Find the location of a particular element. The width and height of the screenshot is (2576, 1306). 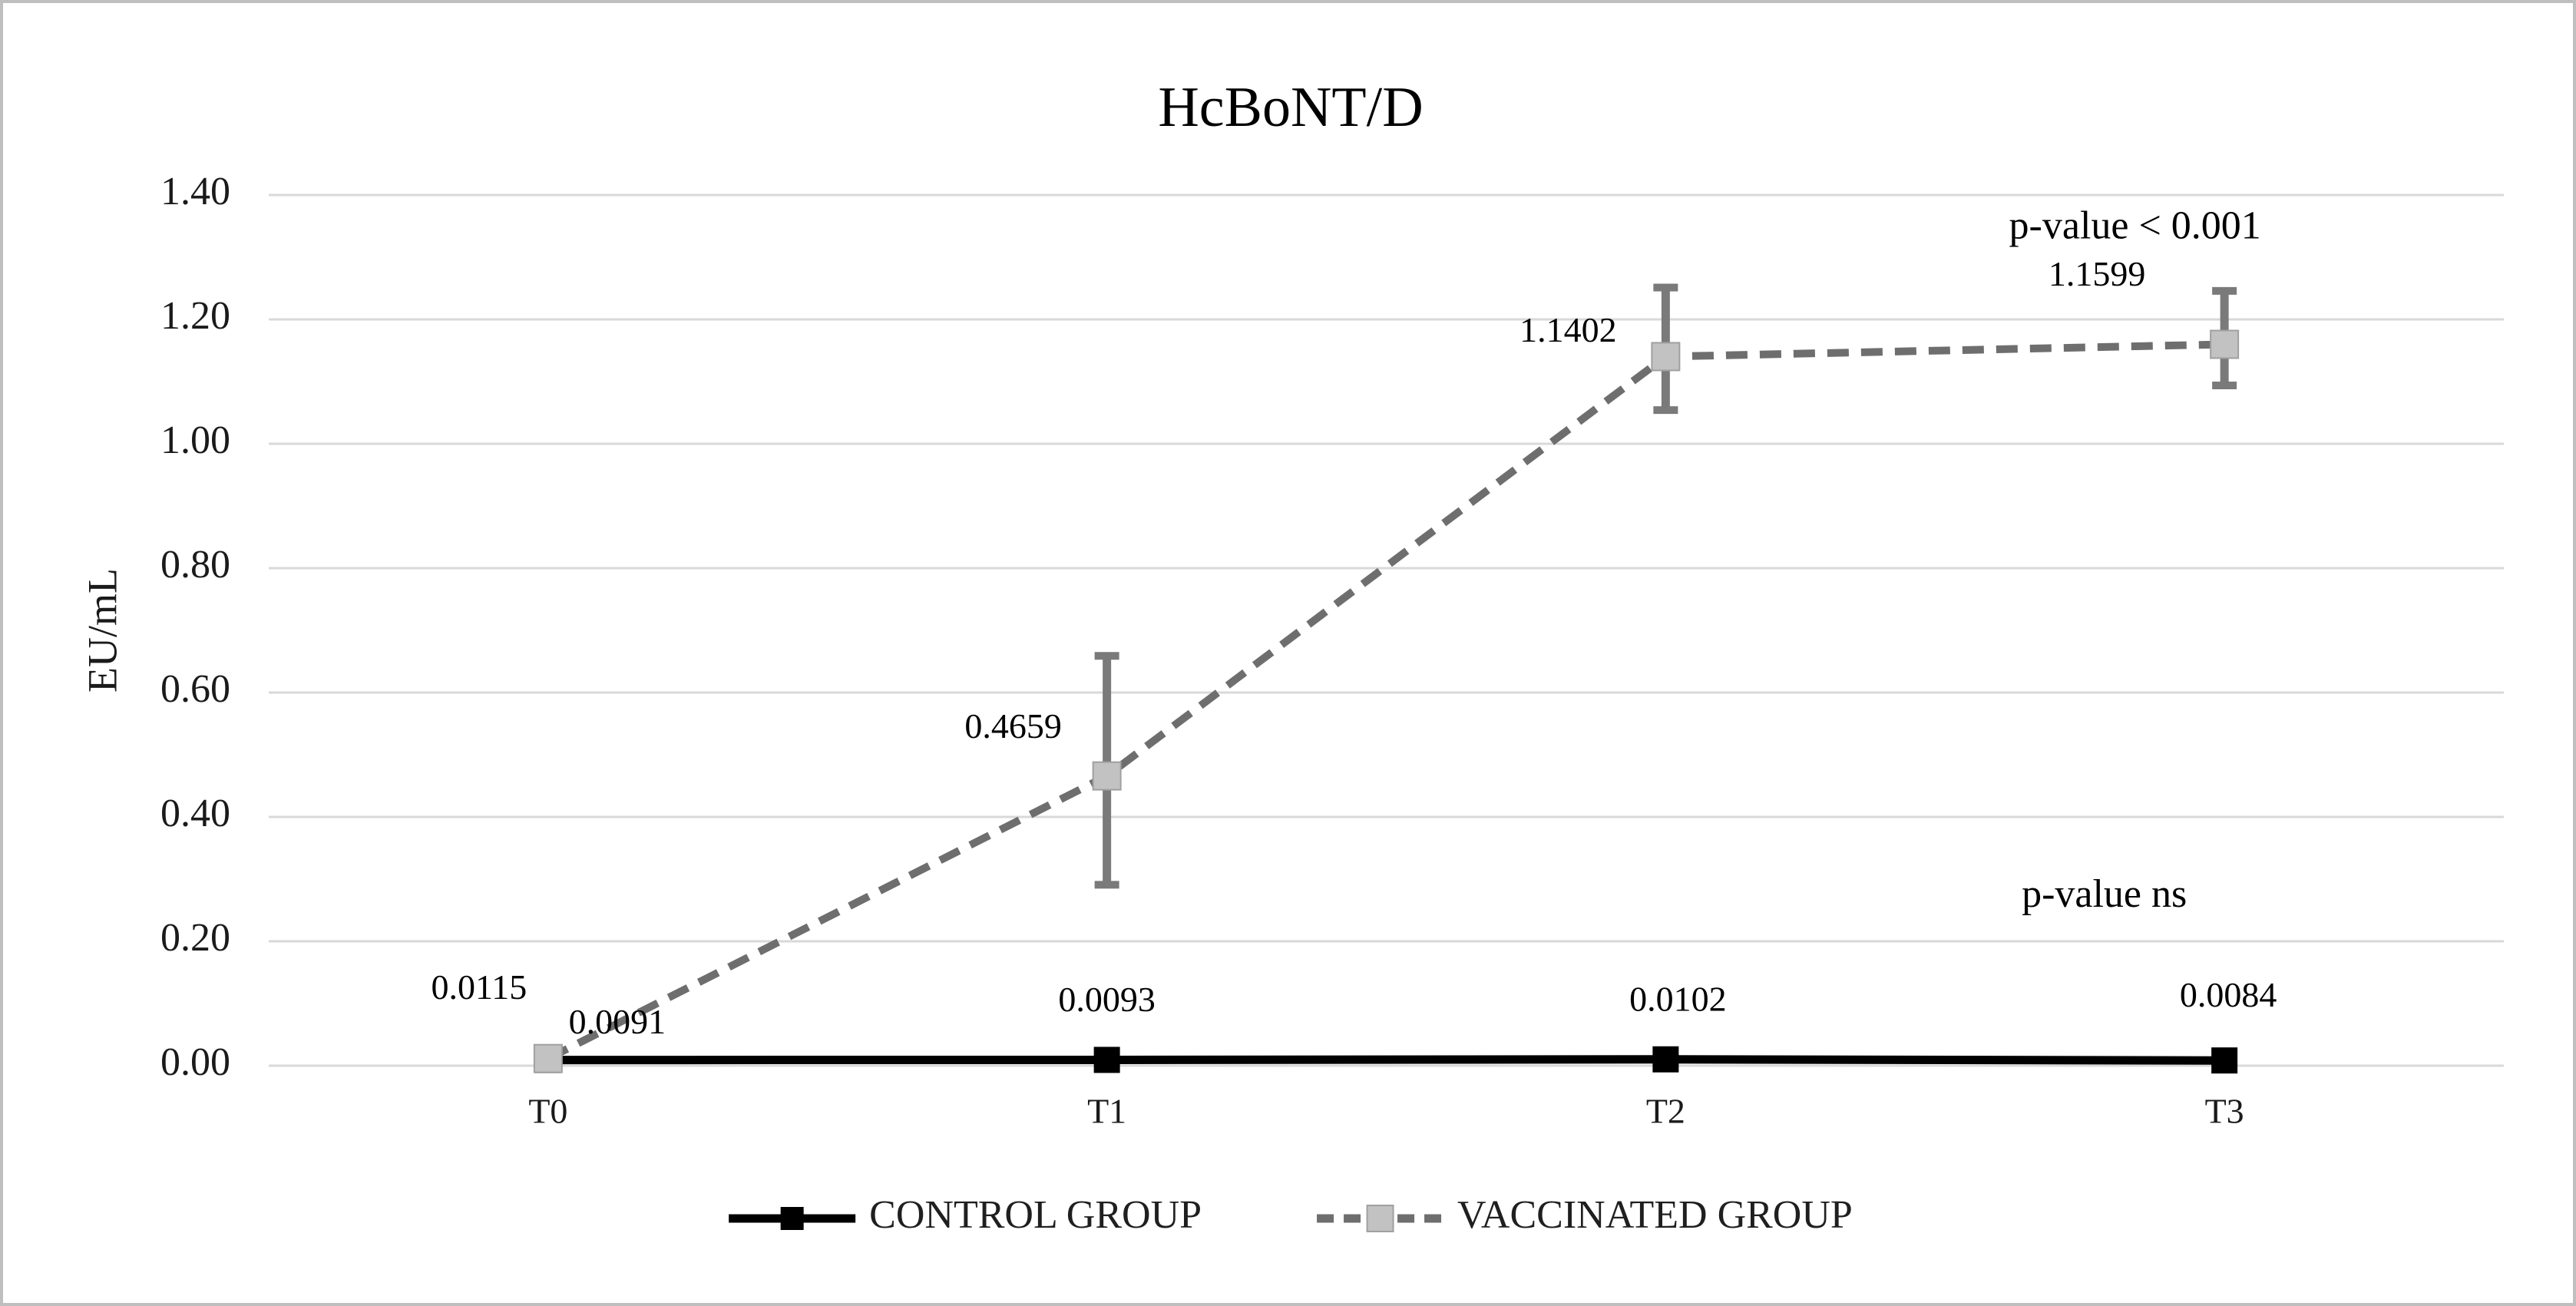

legend-item-control: CONTROL GROUP is located at coordinates (965, 1215).